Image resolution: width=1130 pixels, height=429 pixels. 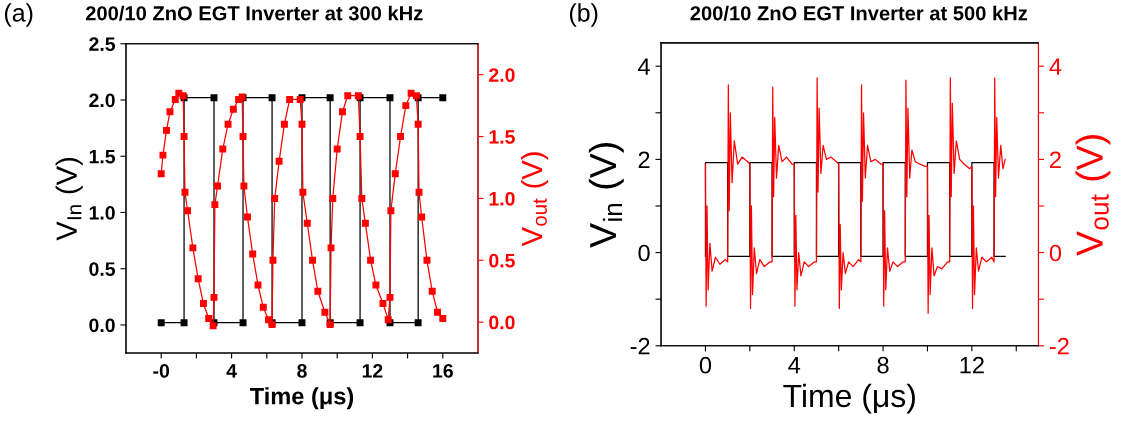 What do you see at coordinates (859, 13) in the screenshot?
I see `chart-title: 200/10 ZnO EGT Inverter at 500 kHz` at bounding box center [859, 13].